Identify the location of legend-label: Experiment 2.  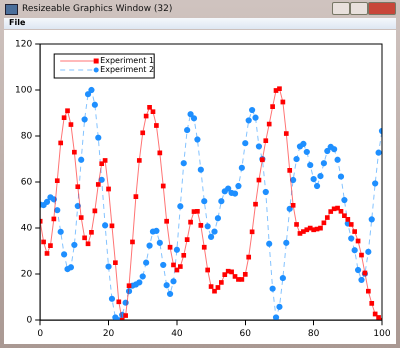
(127, 69).